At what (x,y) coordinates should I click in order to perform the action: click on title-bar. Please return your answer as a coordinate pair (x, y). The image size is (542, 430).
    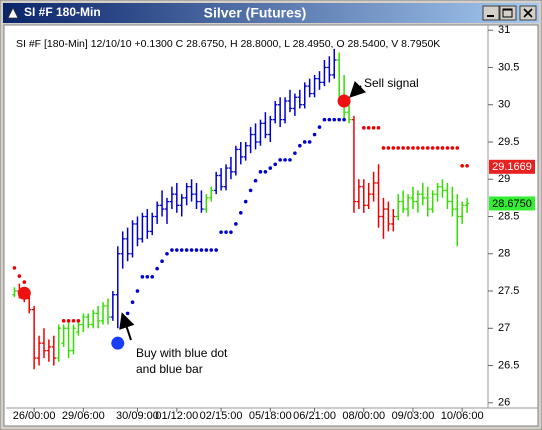
    Looking at the image, I should click on (271, 13).